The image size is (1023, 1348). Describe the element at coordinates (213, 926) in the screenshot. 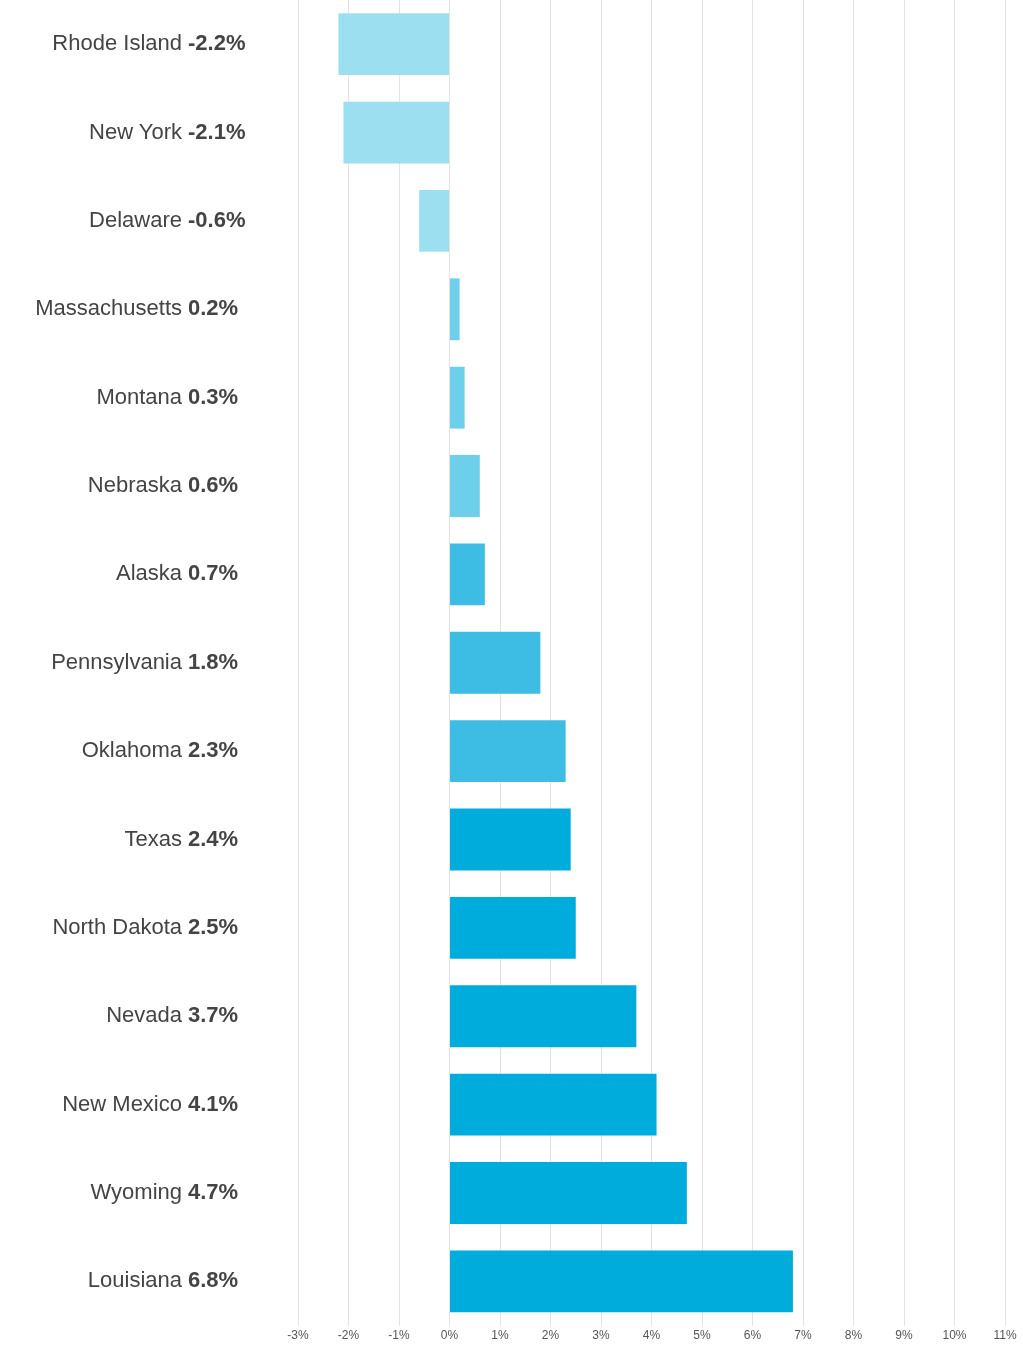

I see `data-label: 2.5%` at that location.